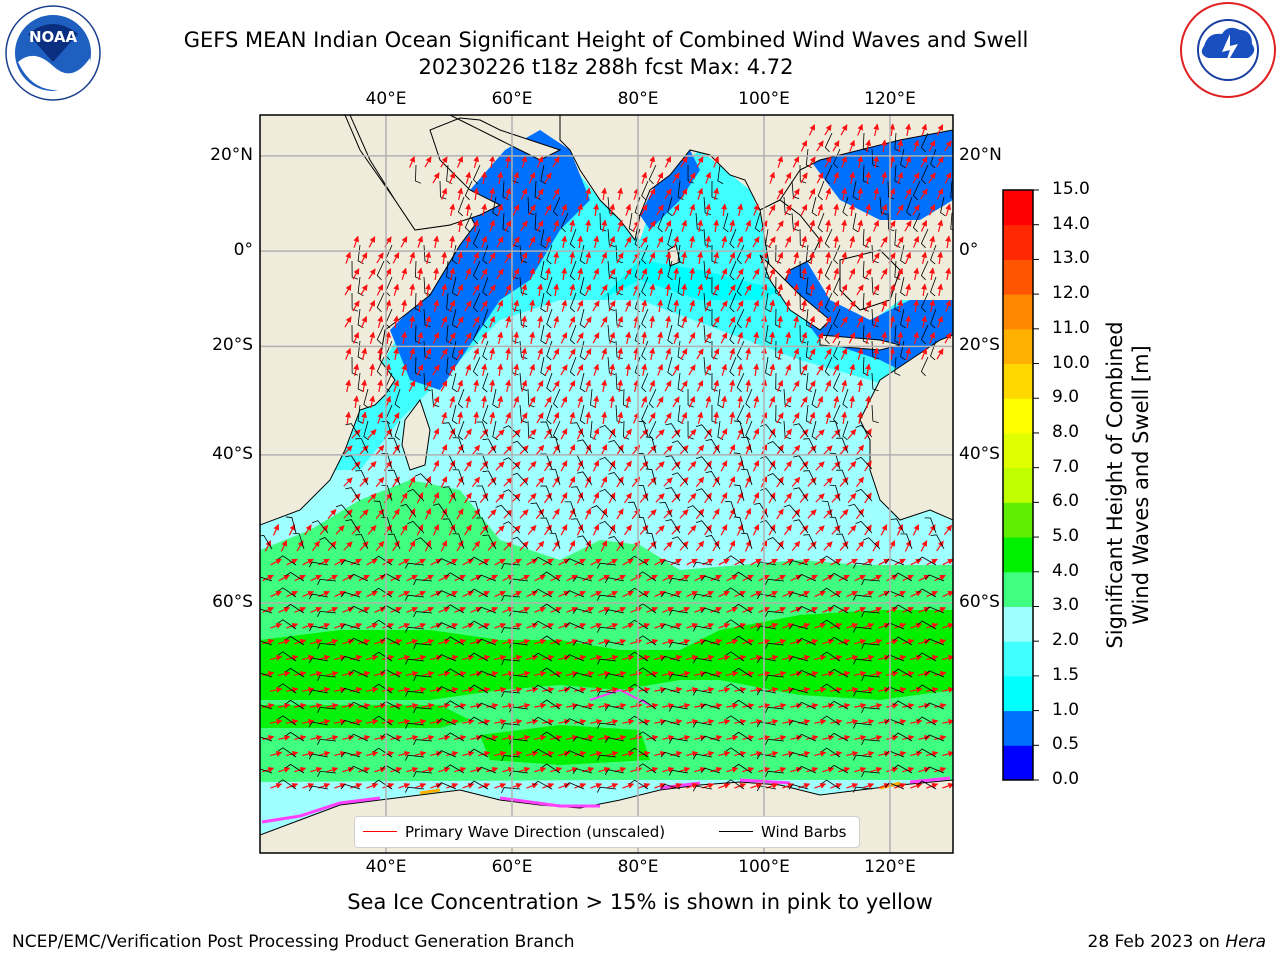  What do you see at coordinates (1066, 779) in the screenshot?
I see `colorbar-label-0.0: 0.0` at bounding box center [1066, 779].